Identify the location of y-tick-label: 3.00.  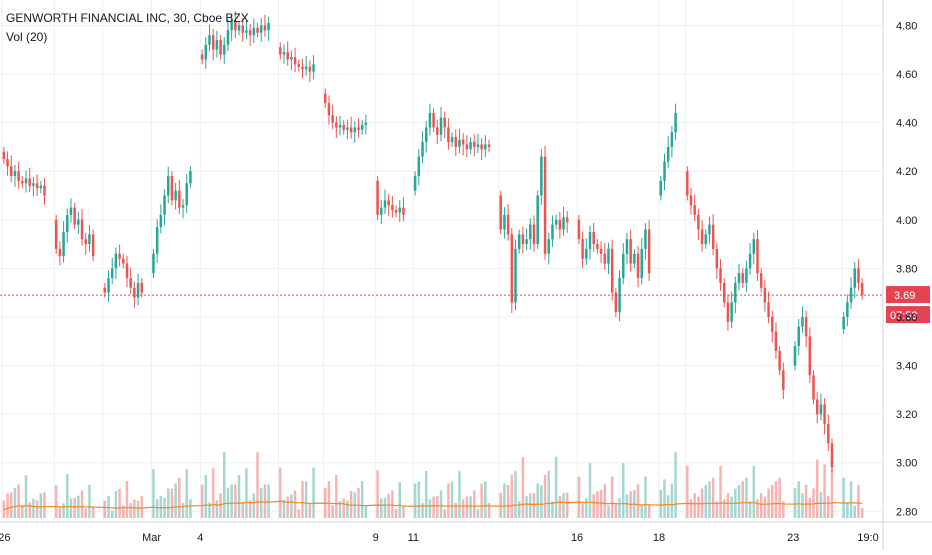
(906, 464).